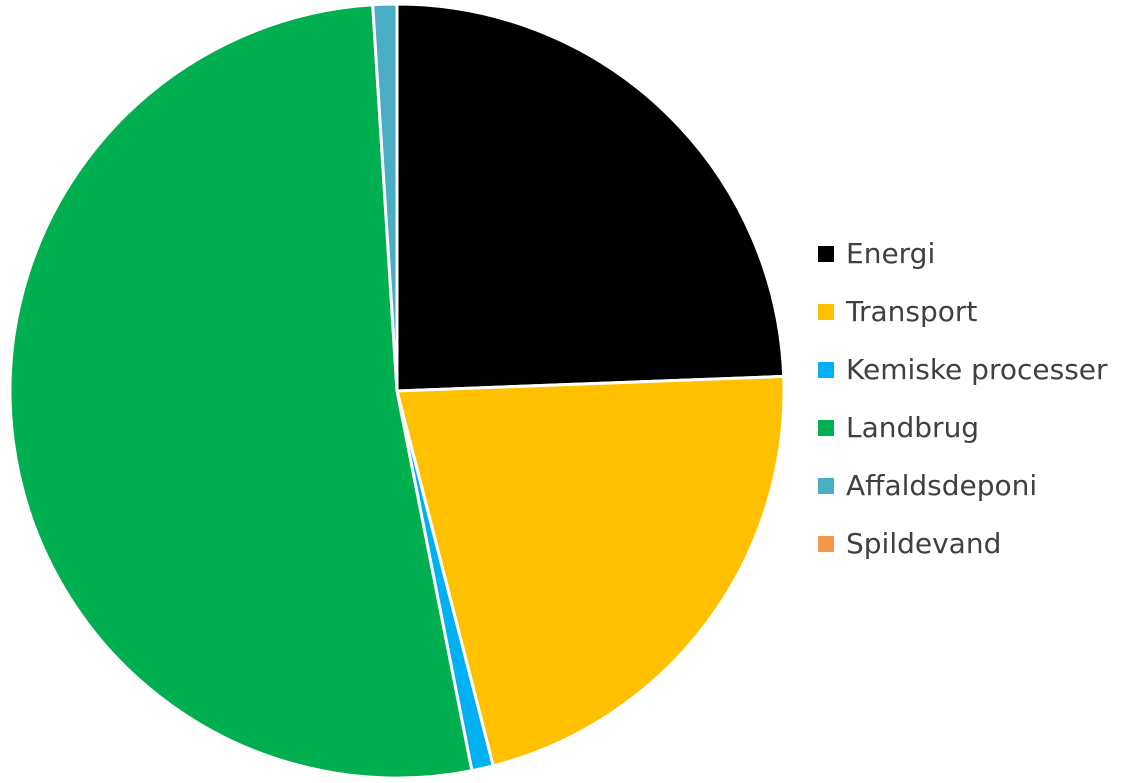 This screenshot has height=783, width=1130. I want to click on legend-label-affaldsdeponi: Affaldsdeponi, so click(942, 485).